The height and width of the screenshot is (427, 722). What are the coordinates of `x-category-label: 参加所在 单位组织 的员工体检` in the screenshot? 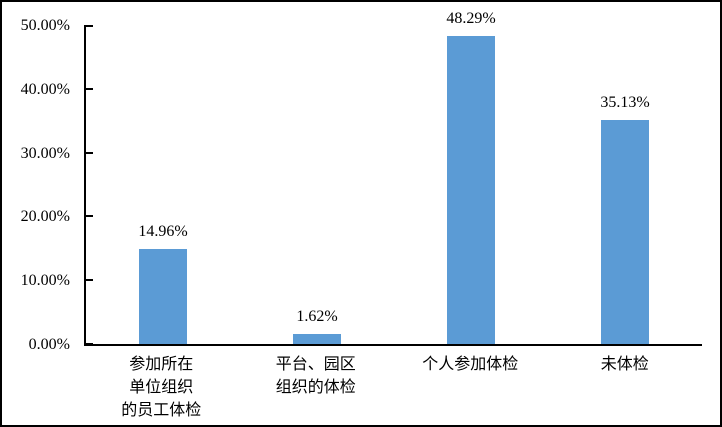 It's located at (161, 387).